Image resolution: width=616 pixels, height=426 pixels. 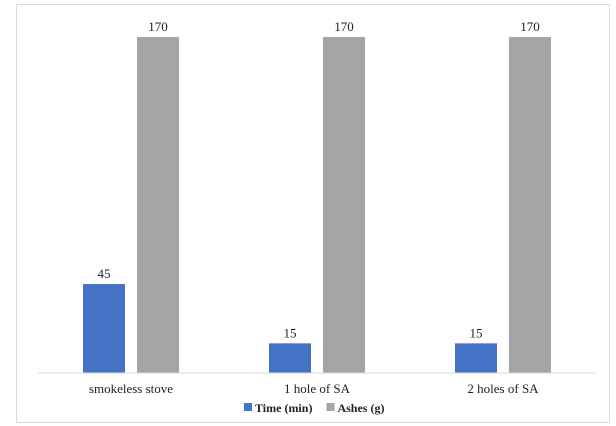 I want to click on legend: Time (min) Ashes (g), so click(x=314, y=408).